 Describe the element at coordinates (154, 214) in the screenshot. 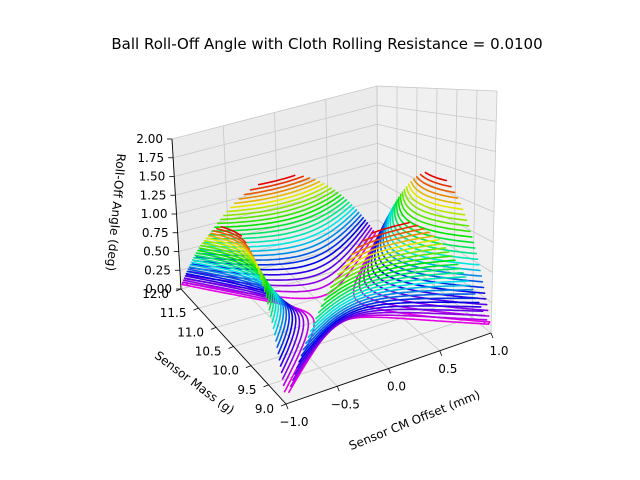

I see `z-tick-label: 1.00` at that location.